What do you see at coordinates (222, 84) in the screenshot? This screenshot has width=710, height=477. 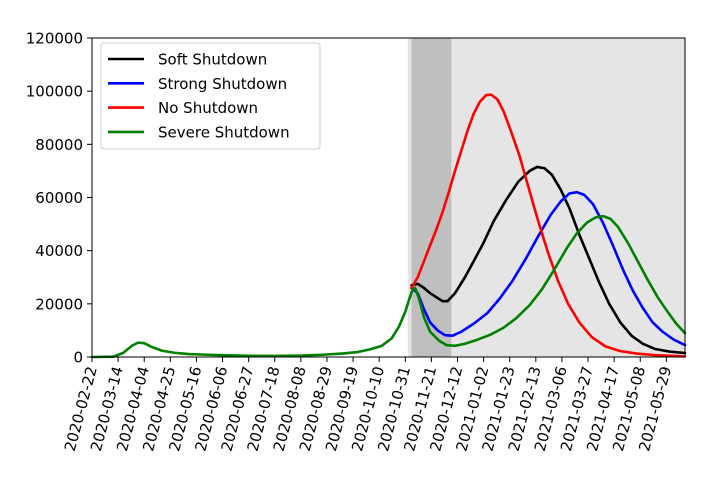 I see `legend-label-strong-shutdown: Strong Shutdown` at bounding box center [222, 84].